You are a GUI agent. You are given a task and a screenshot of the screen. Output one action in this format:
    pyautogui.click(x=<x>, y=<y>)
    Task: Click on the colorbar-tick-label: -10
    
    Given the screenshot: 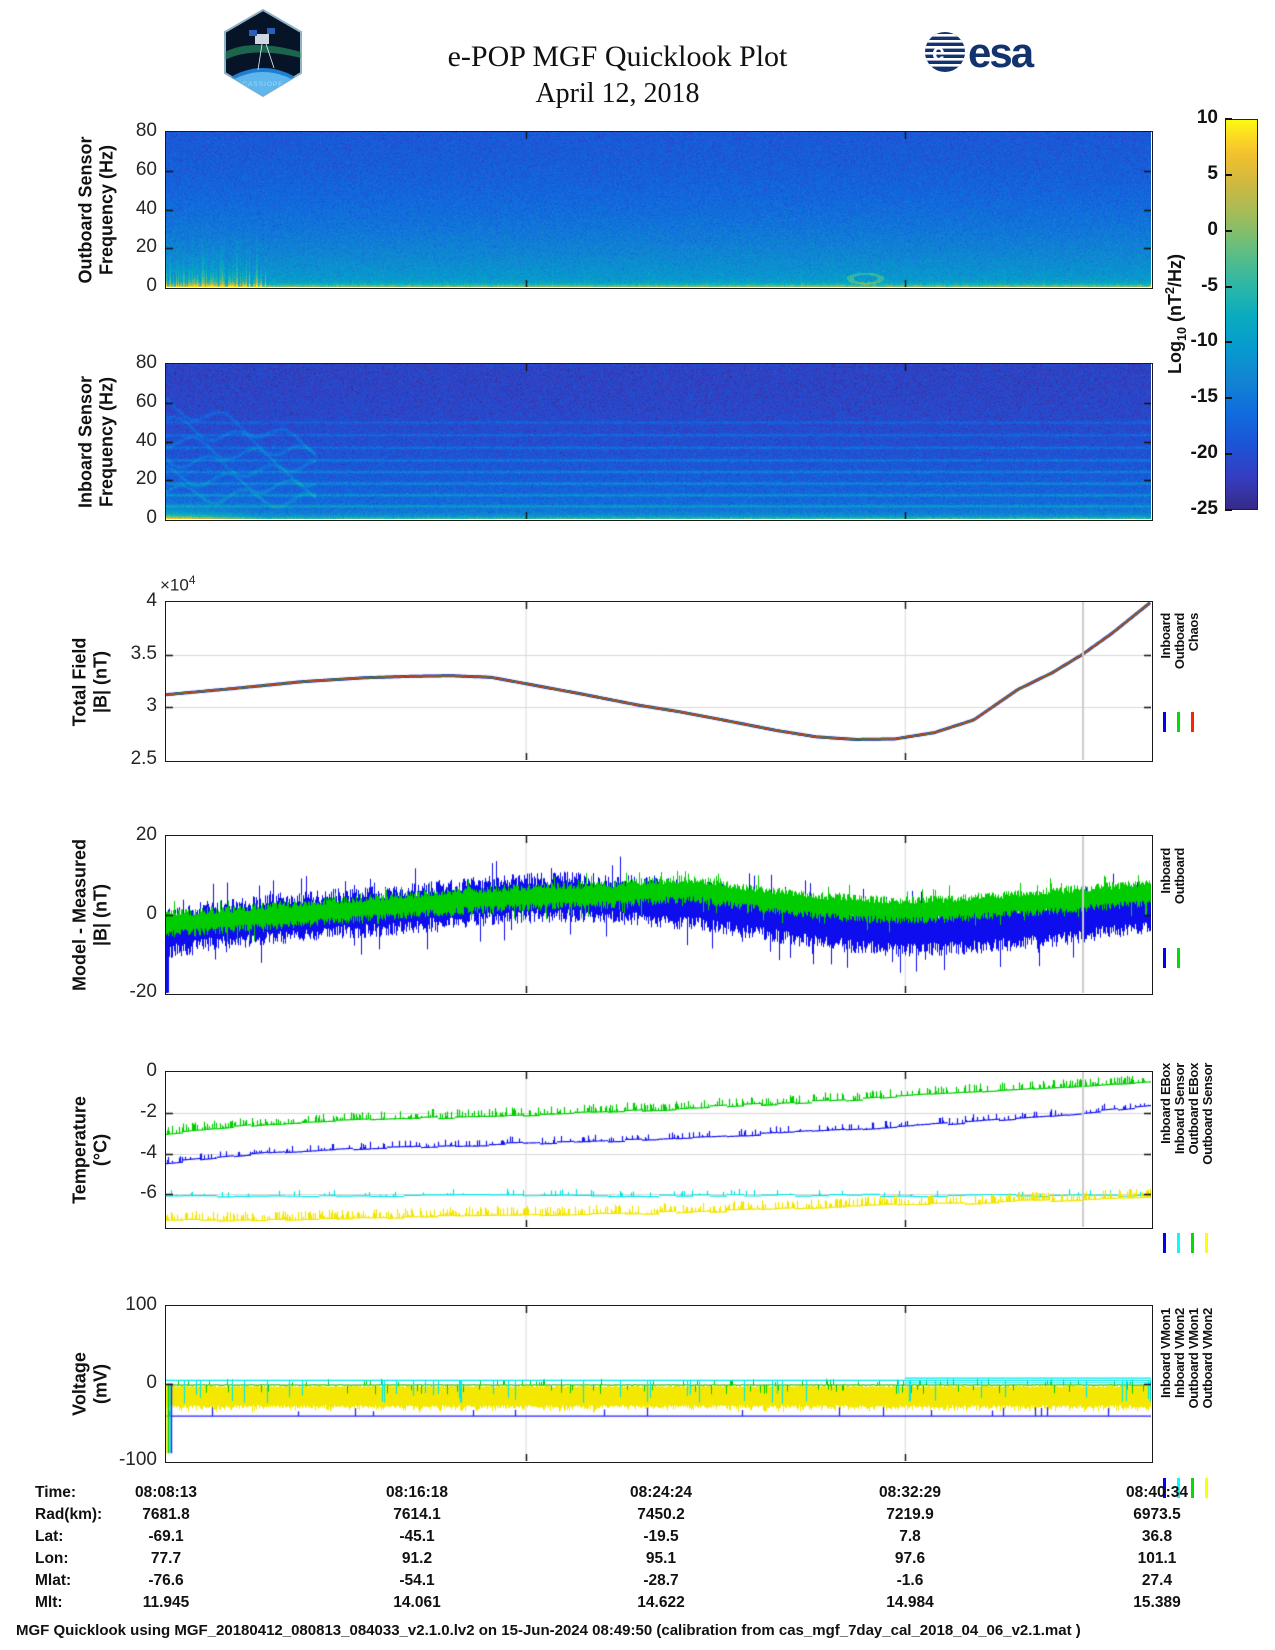 What is the action you would take?
    pyautogui.click(x=1204, y=341)
    